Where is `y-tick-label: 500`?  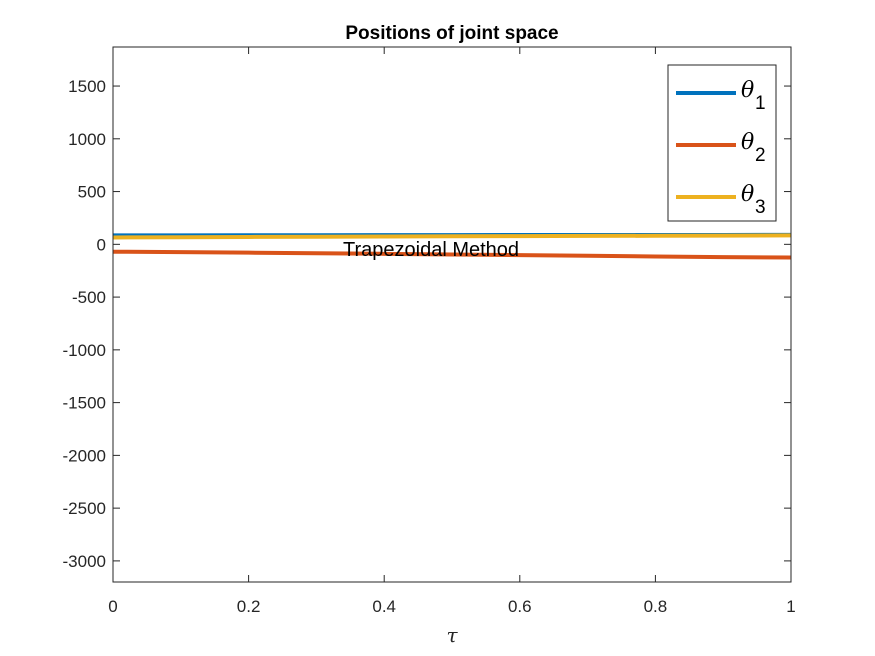
y-tick-label: 500 is located at coordinates (92, 192).